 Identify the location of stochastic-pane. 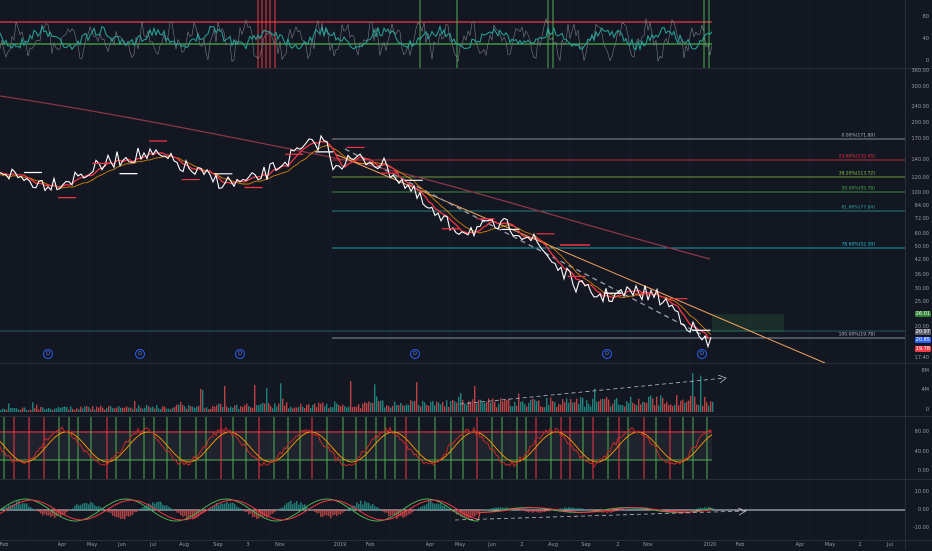
(452, 448).